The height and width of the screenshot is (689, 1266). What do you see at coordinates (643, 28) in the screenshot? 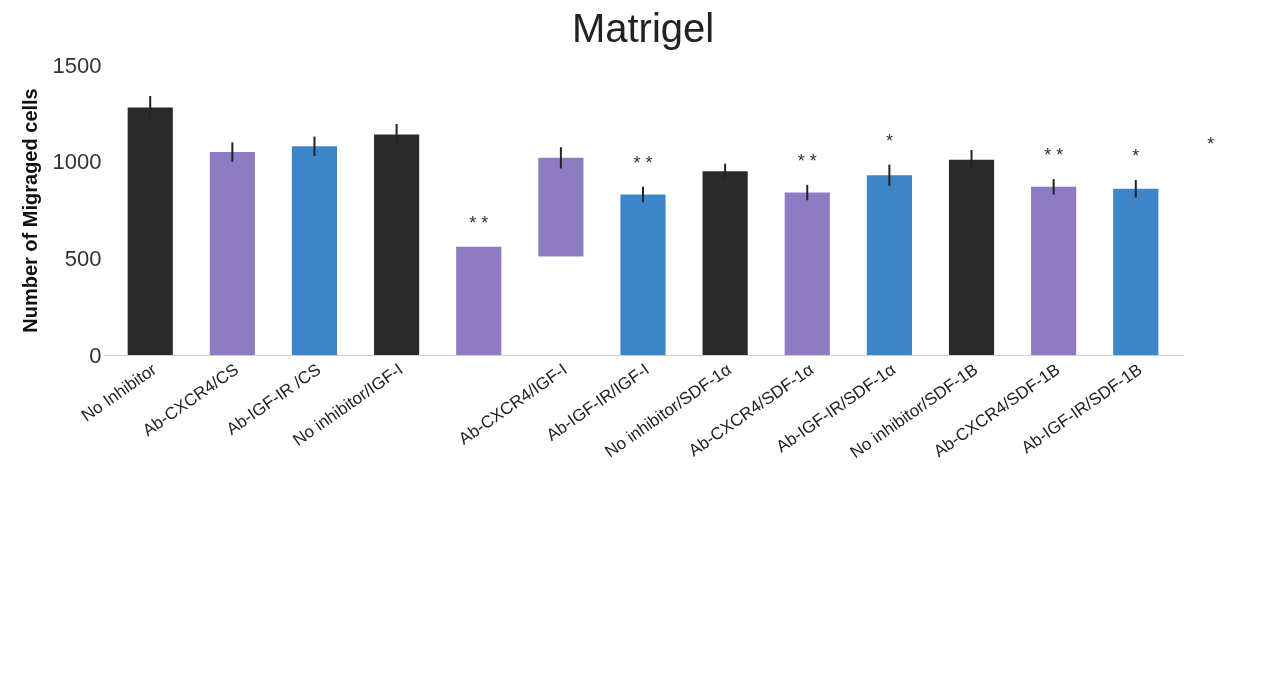
I see `chart-title: Matrigel` at bounding box center [643, 28].